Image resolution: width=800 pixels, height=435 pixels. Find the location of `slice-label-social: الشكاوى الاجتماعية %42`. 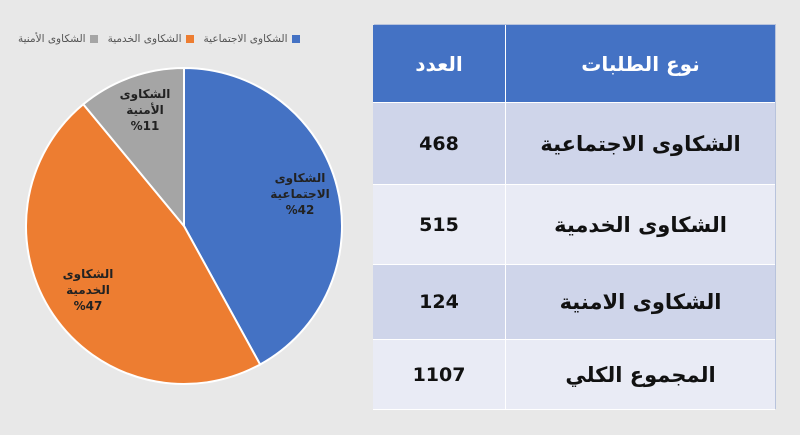

slice-label-social: الشكاوى الاجتماعية %42 is located at coordinates (300, 194).